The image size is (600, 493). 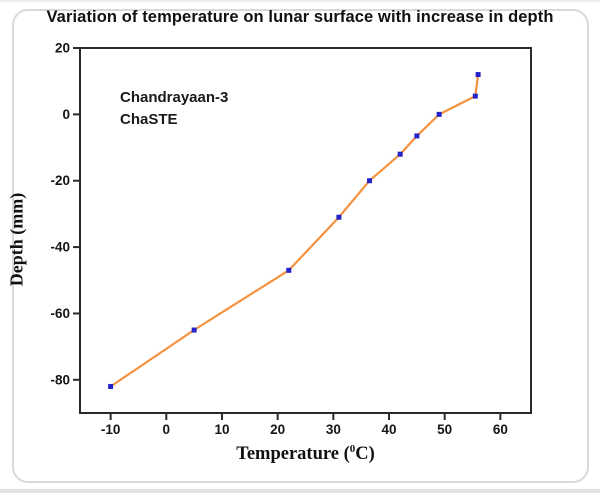 I want to click on x-axis-tick-label: 30, so click(x=333, y=429).